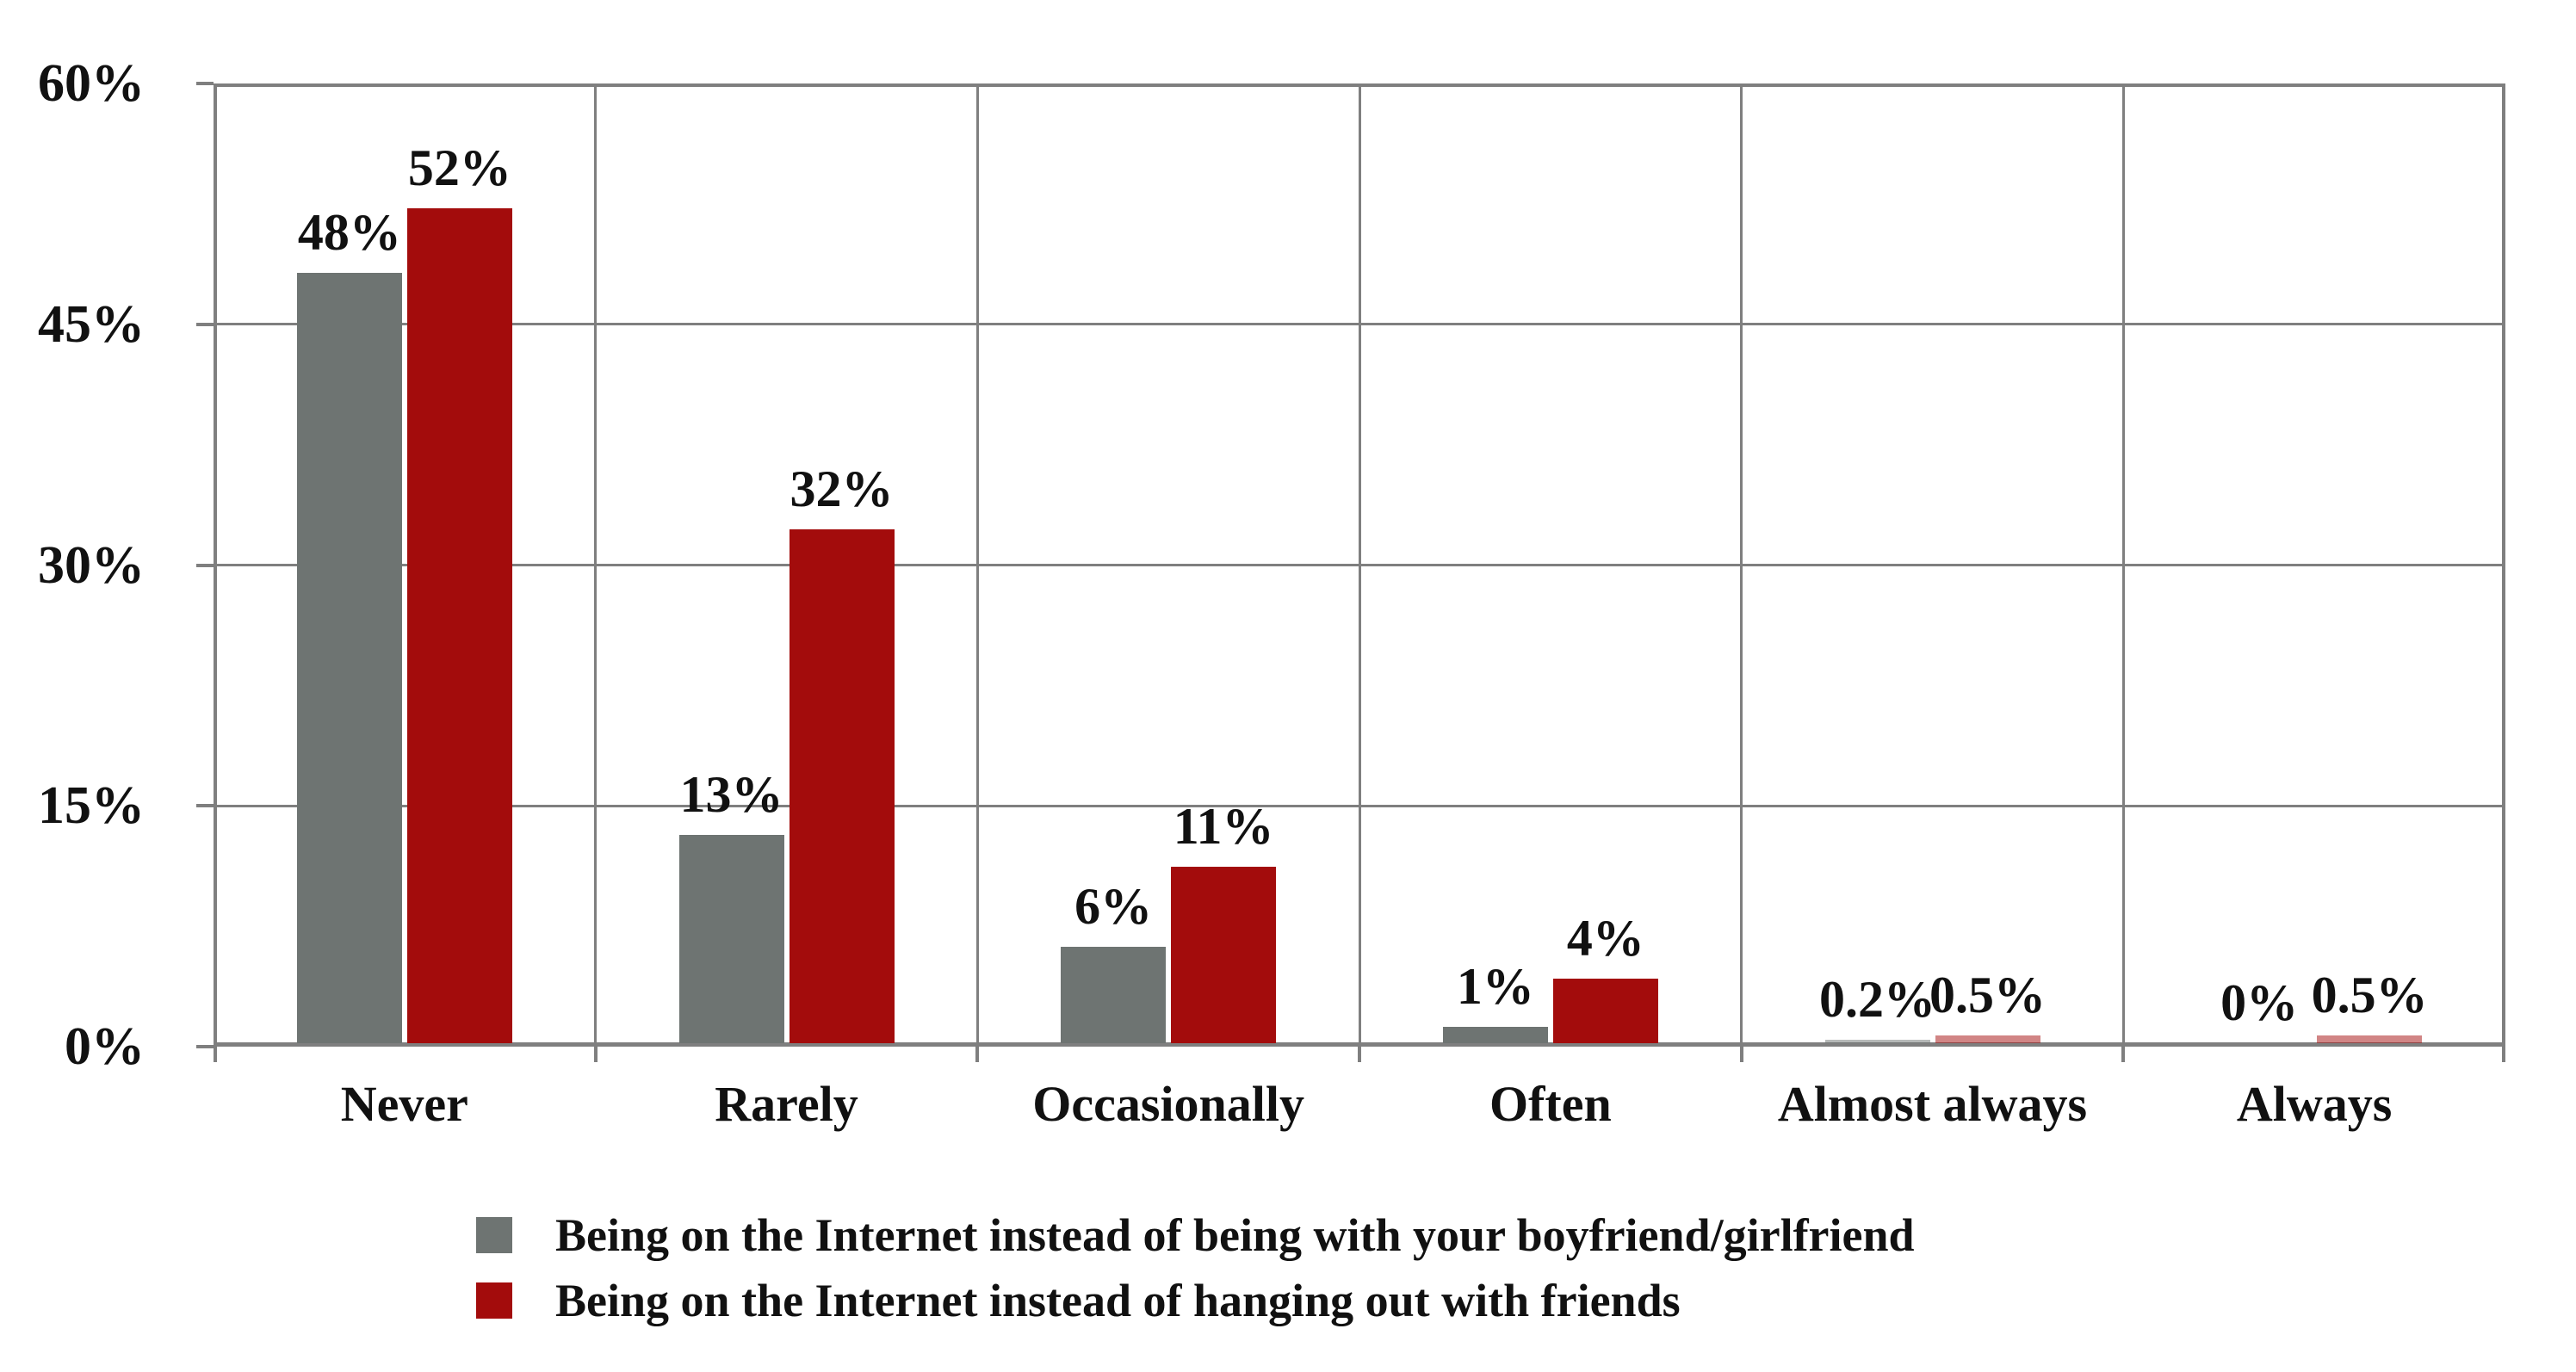 The height and width of the screenshot is (1372, 2576). What do you see at coordinates (731, 794) in the screenshot?
I see `bar-value-label: 13%` at bounding box center [731, 794].